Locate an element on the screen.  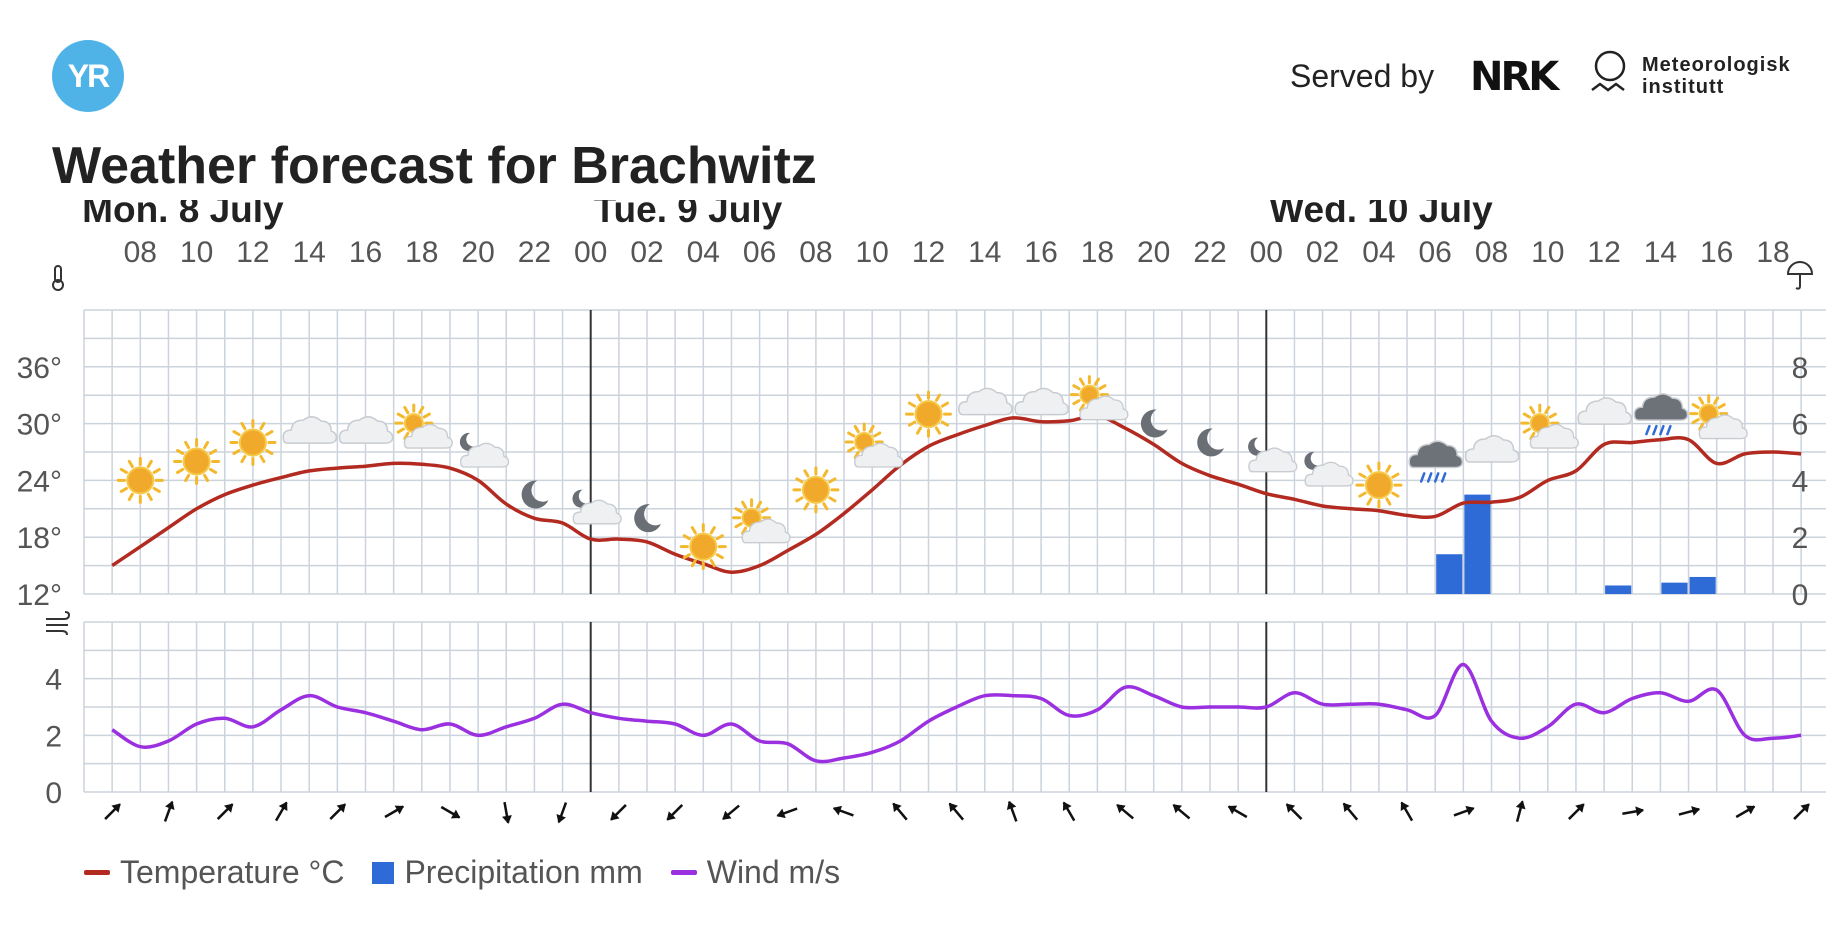
x-tick-label: 06 is located at coordinates (1435, 252).